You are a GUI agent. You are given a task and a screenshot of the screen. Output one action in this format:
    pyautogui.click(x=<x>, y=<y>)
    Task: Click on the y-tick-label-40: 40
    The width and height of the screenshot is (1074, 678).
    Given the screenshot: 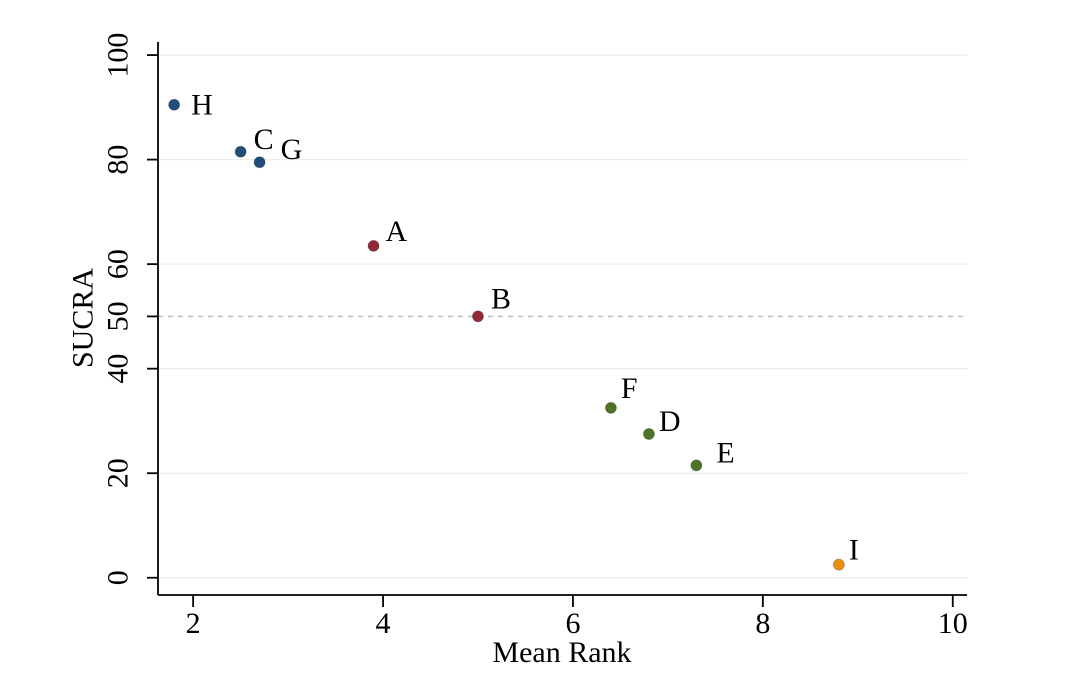 What is the action you would take?
    pyautogui.click(x=118, y=369)
    